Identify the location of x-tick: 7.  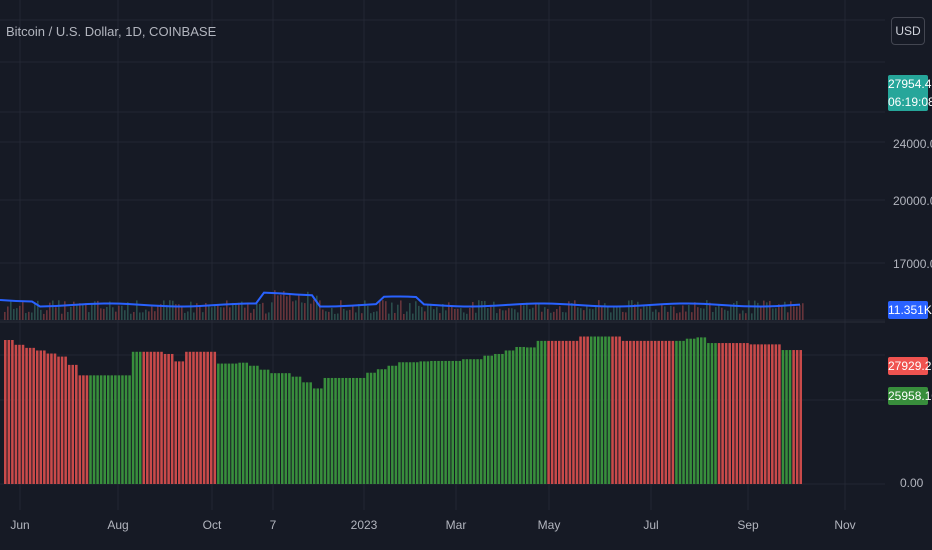
(273, 525).